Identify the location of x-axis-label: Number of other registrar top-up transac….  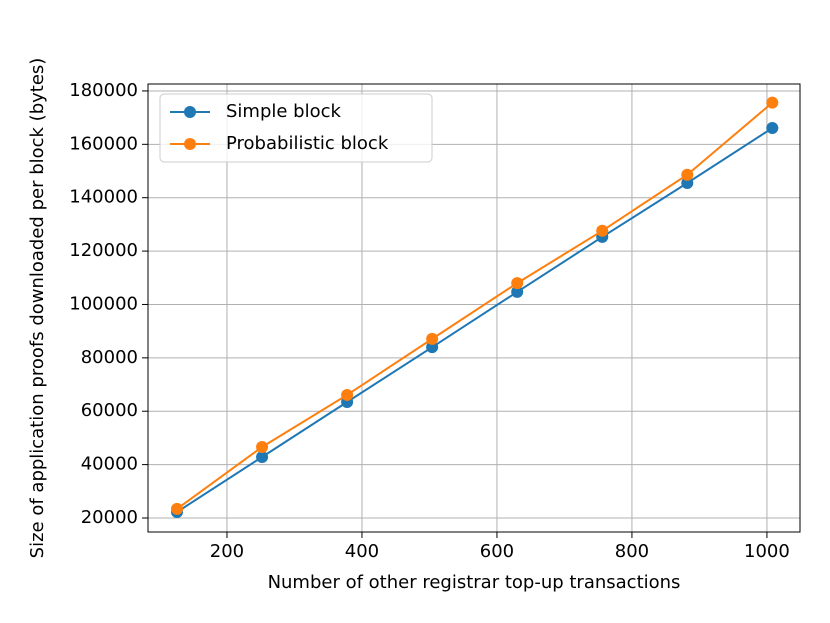
(474, 582).